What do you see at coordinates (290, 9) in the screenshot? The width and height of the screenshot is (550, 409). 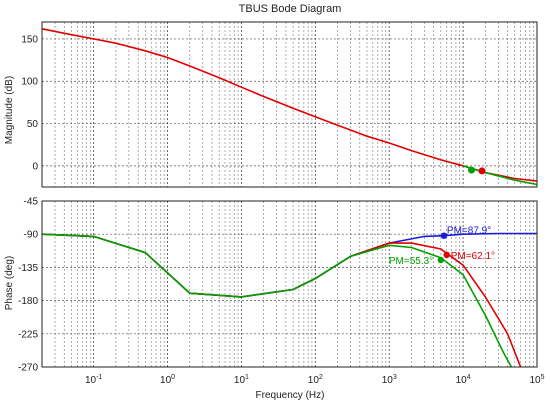 I see `chart-title: TBUS Bode Diagram` at bounding box center [290, 9].